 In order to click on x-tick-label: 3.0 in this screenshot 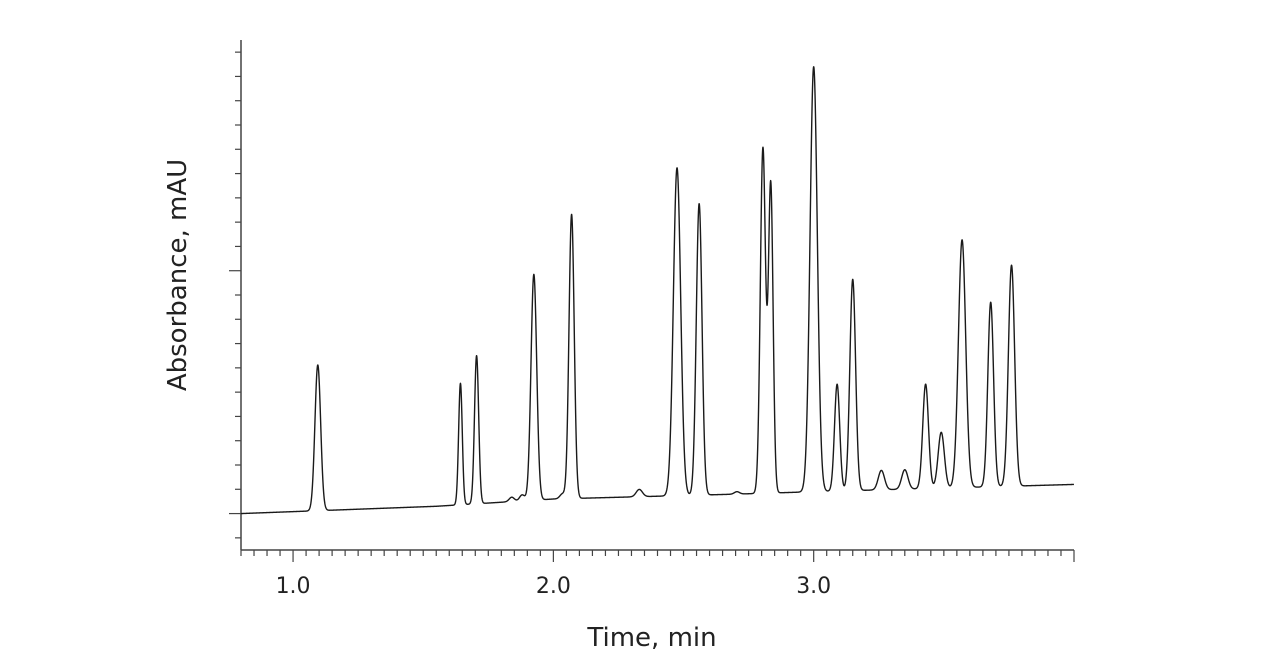, I will do `click(813, 586)`.